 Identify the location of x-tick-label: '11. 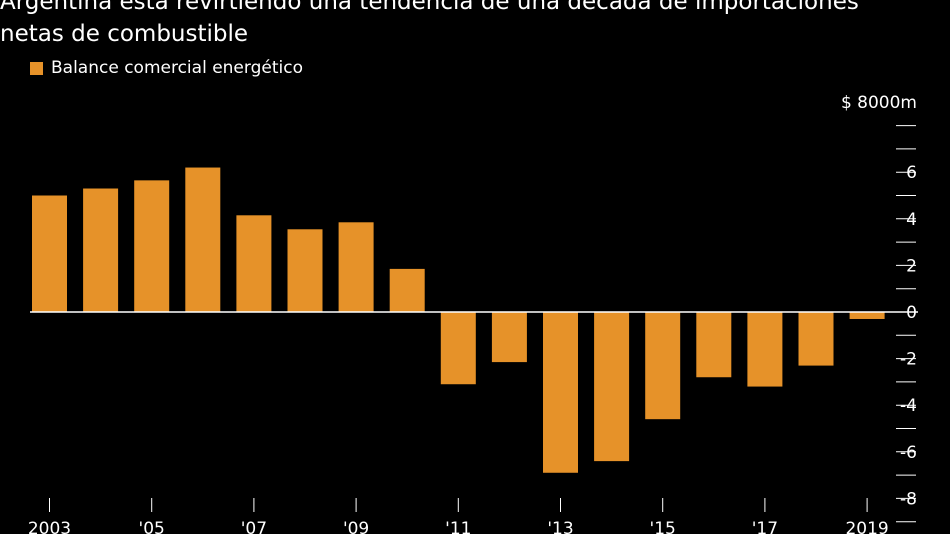
(458, 526).